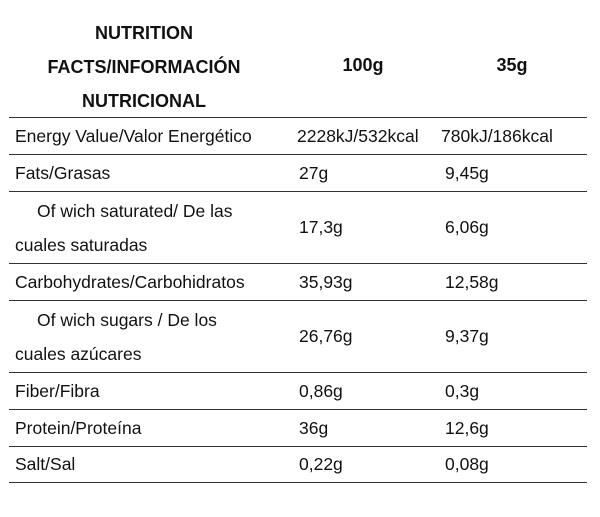  I want to click on value-100g: 0,22g, so click(321, 464).